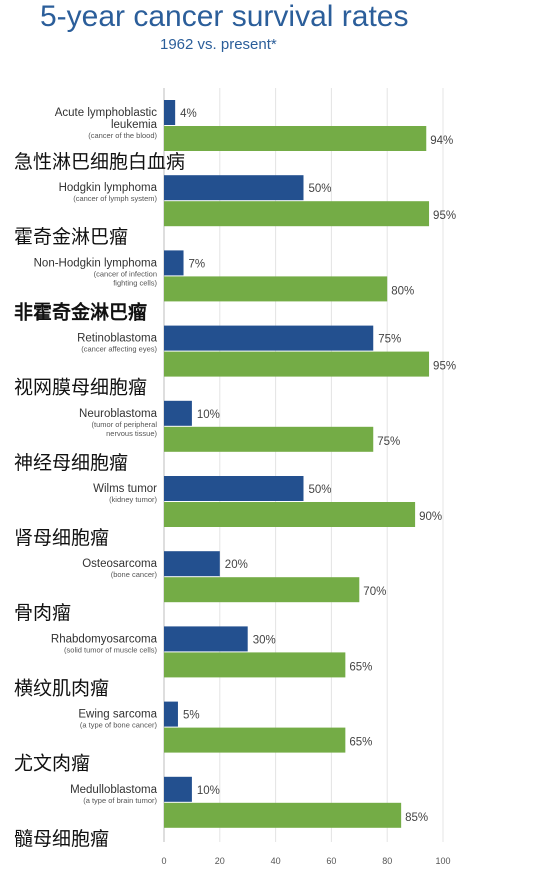 The image size is (550, 882). Describe the element at coordinates (96, 263) in the screenshot. I see `category-name: Non-Hodgkin lymphoma` at that location.